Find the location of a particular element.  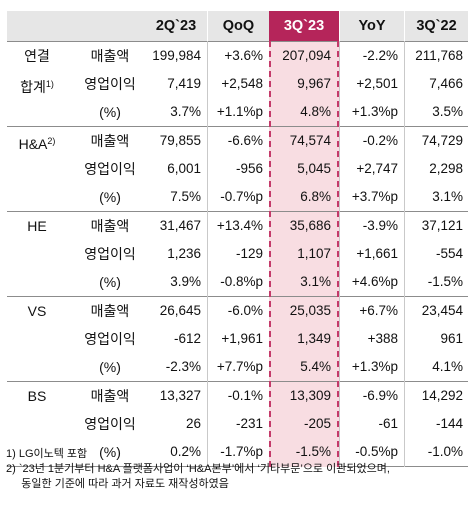

group-label: VS is located at coordinates (37, 311).